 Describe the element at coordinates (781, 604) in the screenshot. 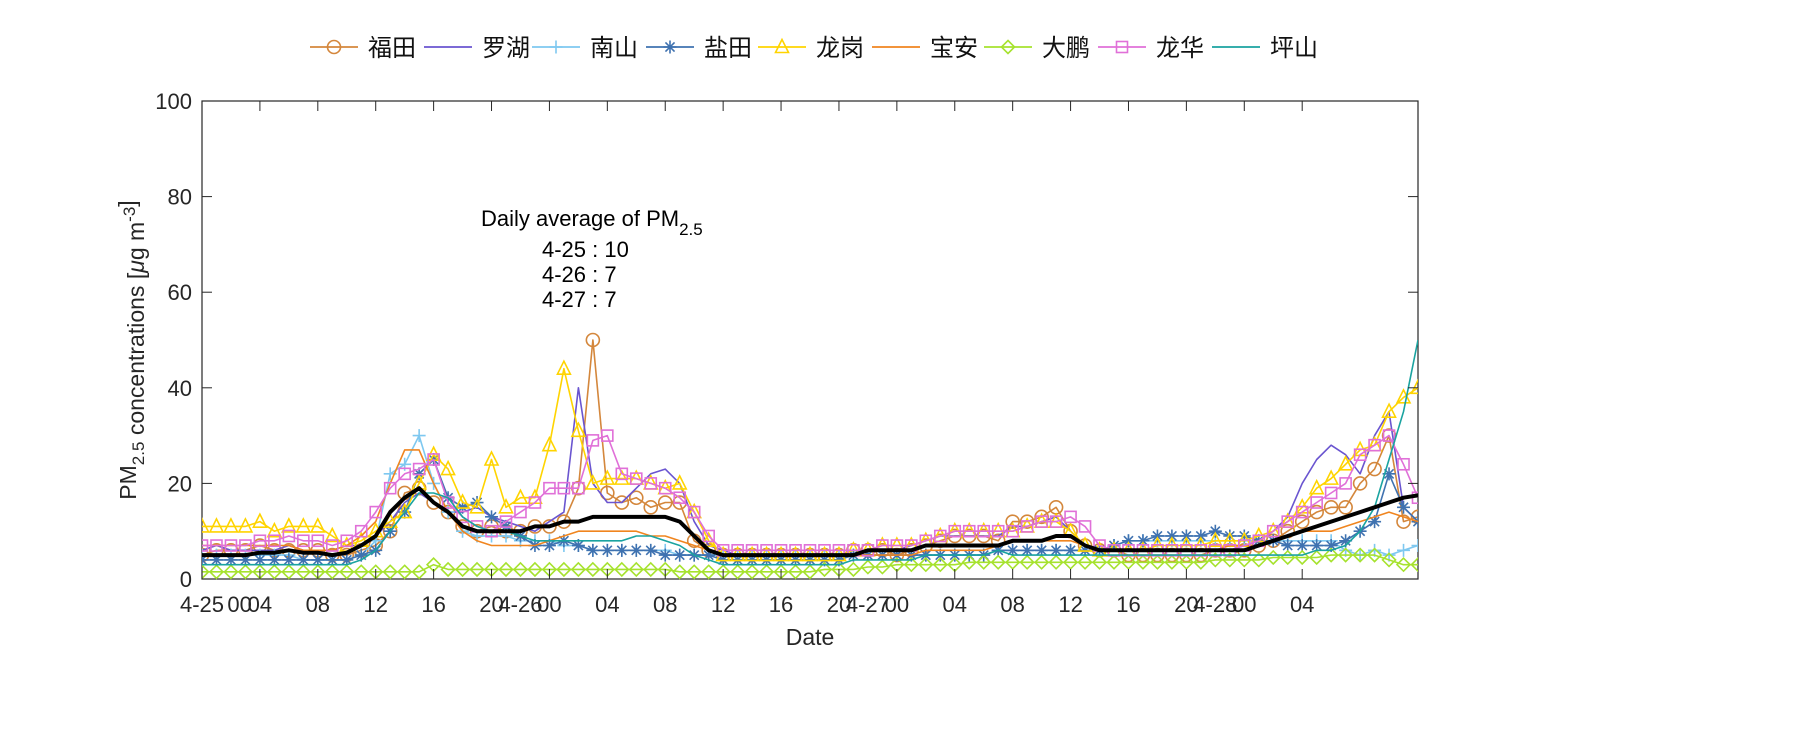

I see `x-tick-label: 16` at that location.